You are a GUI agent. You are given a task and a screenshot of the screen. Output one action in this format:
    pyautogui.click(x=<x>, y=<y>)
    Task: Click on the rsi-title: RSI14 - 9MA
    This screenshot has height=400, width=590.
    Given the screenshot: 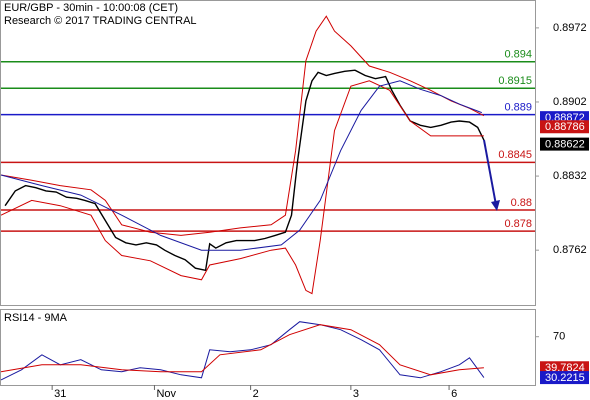 What is the action you would take?
    pyautogui.click(x=36, y=318)
    